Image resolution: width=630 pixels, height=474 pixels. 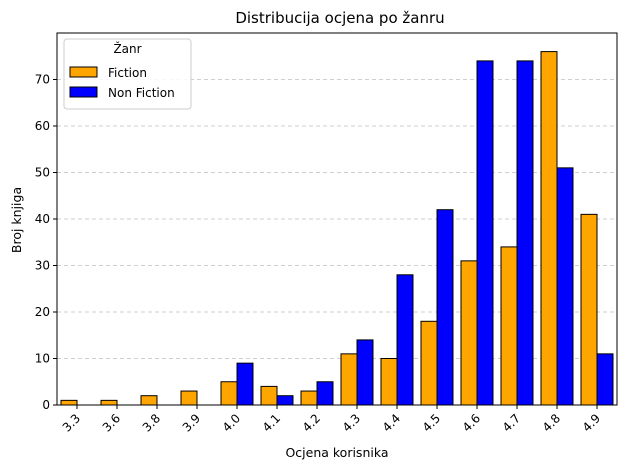 What do you see at coordinates (141, 93) in the screenshot?
I see `legend-label: Non Fiction` at bounding box center [141, 93].